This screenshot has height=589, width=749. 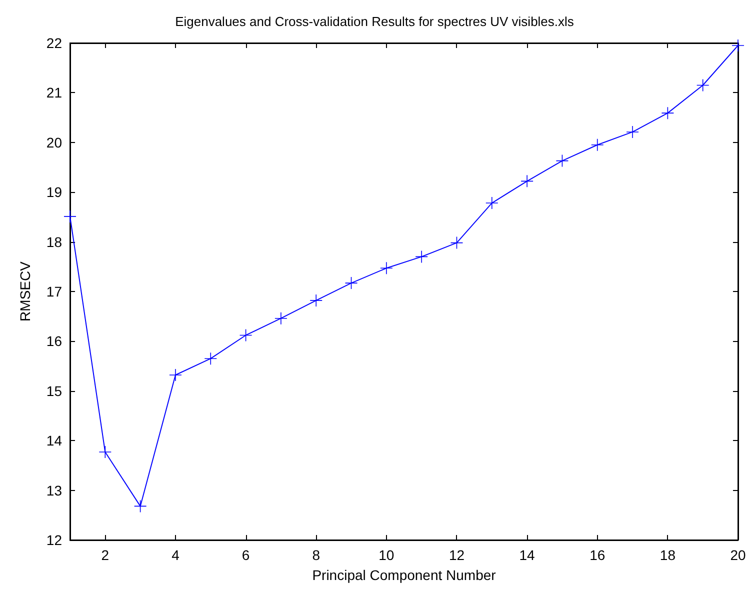 What do you see at coordinates (25, 291) in the screenshot?
I see `y-axis-title: RMSECV` at bounding box center [25, 291].